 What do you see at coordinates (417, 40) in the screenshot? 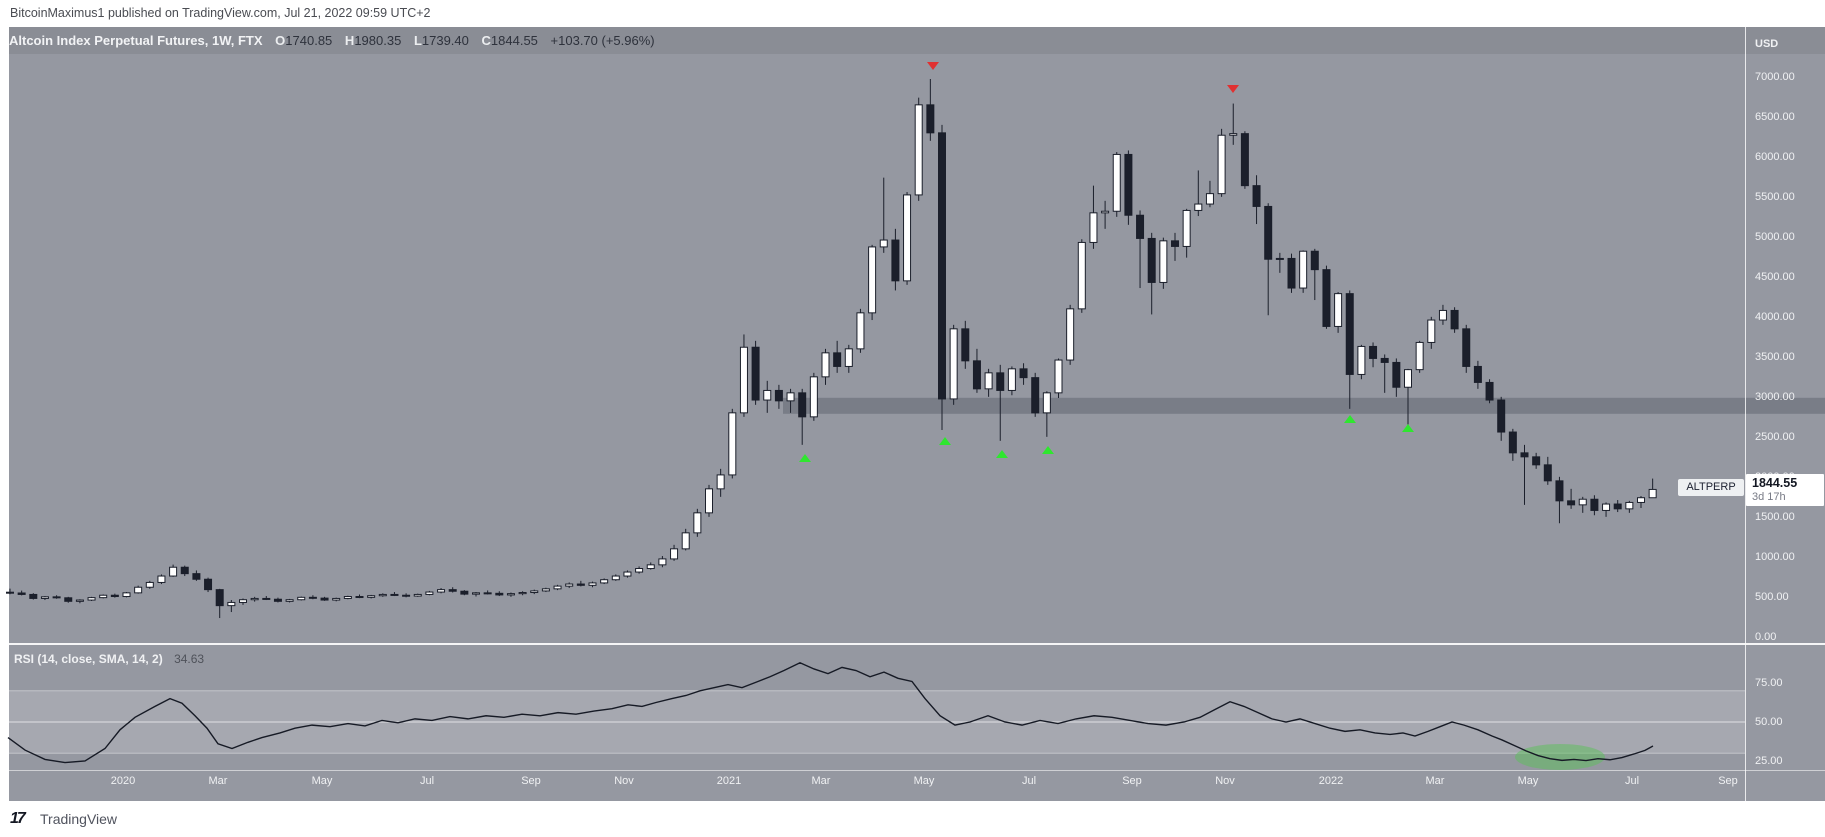
I see `low-label: L` at bounding box center [417, 40].